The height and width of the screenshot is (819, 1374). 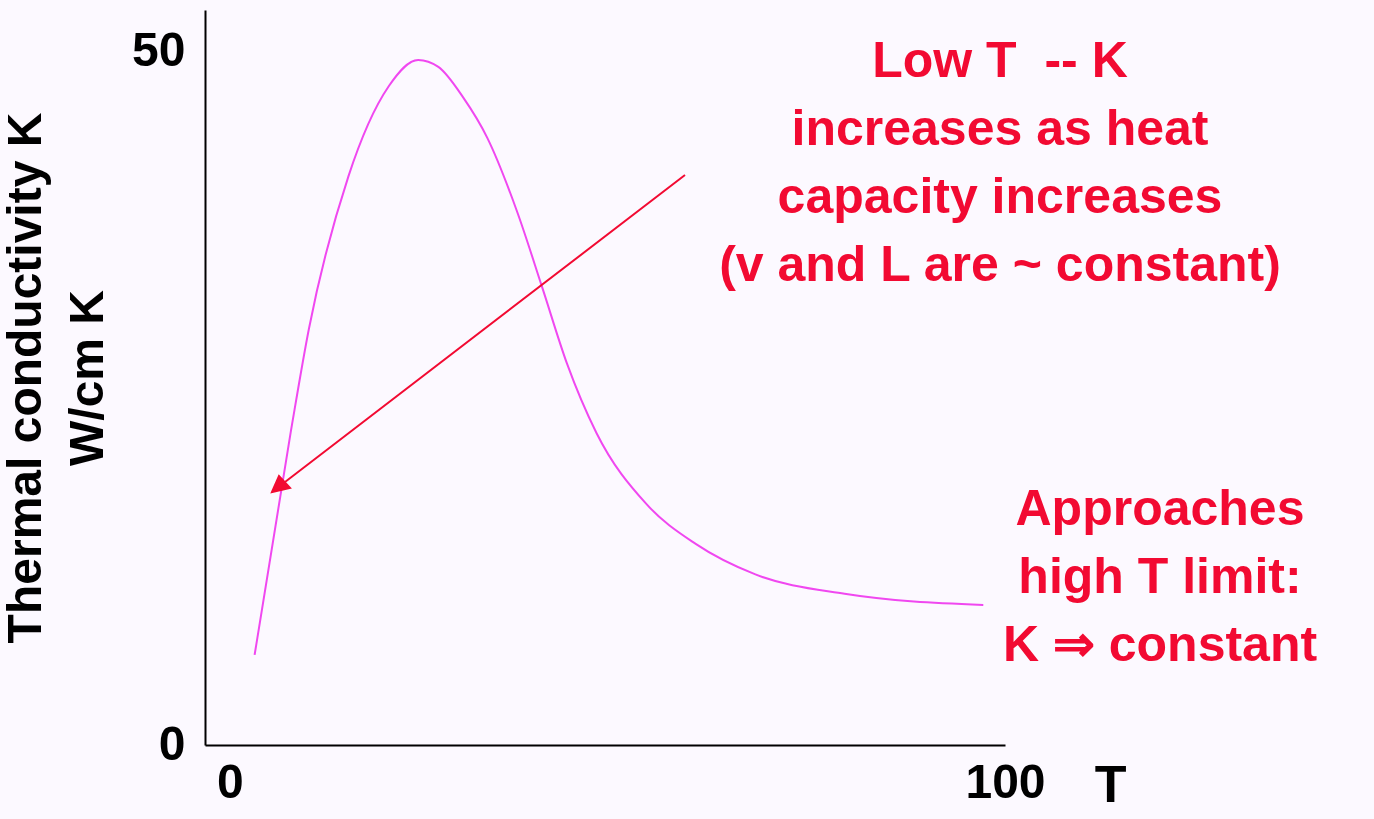 I want to click on annotation: Approaches high T limit: K ⇒ constant, so click(x=1160, y=576).